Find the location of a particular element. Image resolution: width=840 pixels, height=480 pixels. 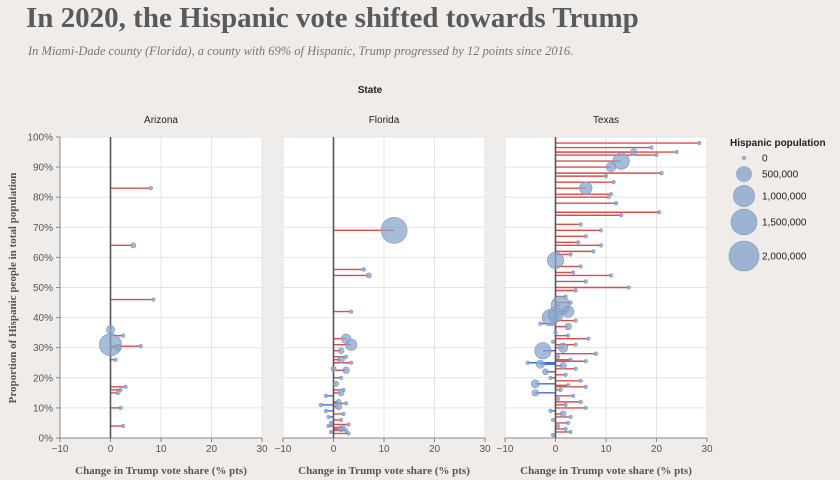

y-tick-label: 80% is located at coordinates (43, 198).